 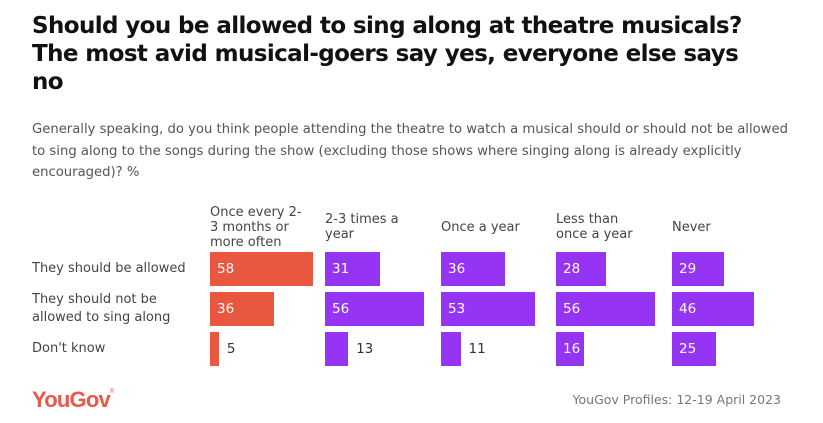 I want to click on column-header-line: Once every 2-, so click(x=256, y=212).